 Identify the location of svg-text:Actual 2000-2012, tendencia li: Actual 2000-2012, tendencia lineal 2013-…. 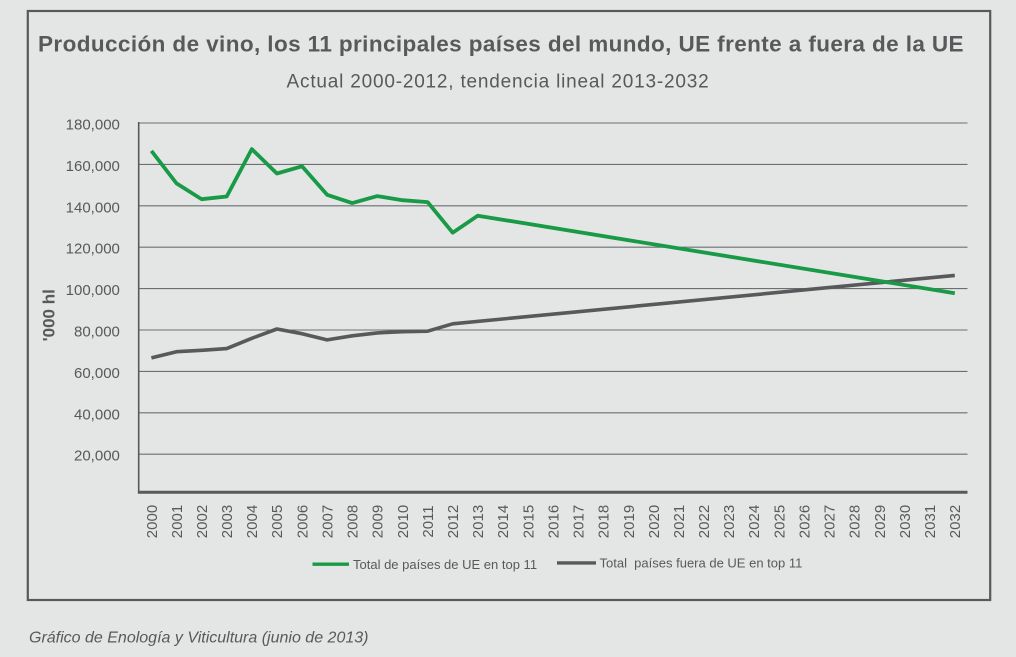
(498, 82).